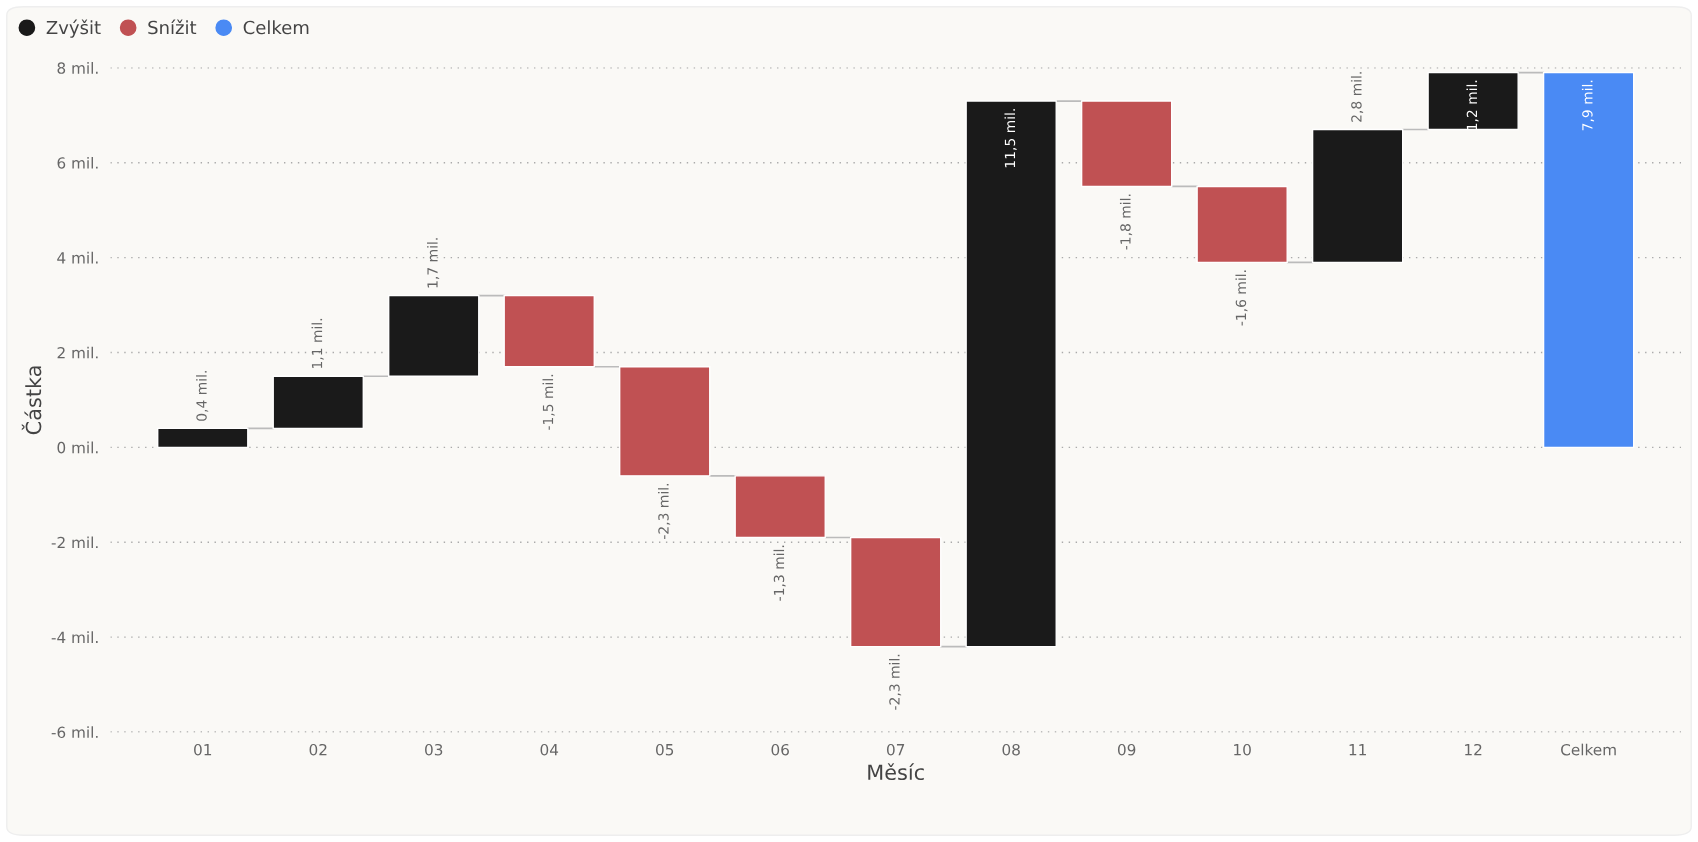 The image size is (1698, 842). I want to click on x-tick-label: 11, so click(1357, 750).